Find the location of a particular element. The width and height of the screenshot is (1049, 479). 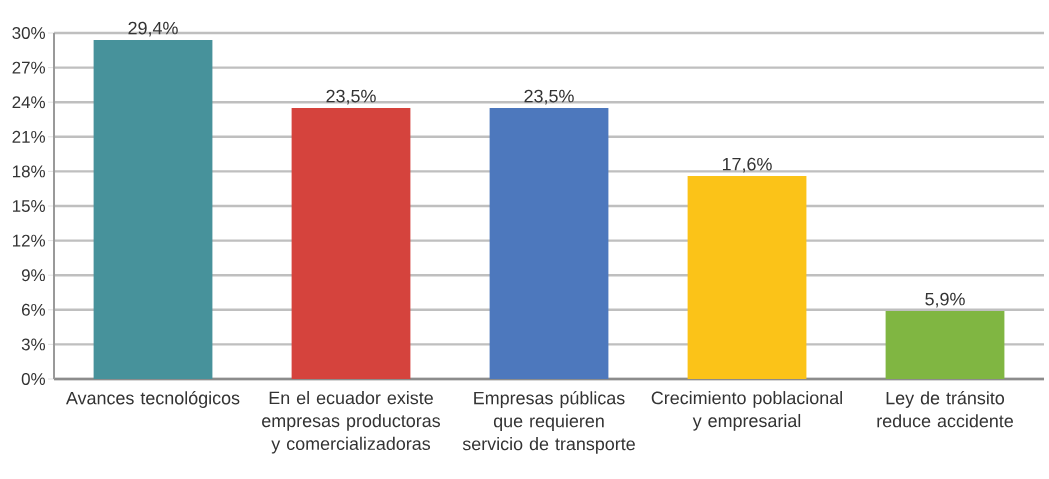

y-tick-label: 12% is located at coordinates (29, 240).